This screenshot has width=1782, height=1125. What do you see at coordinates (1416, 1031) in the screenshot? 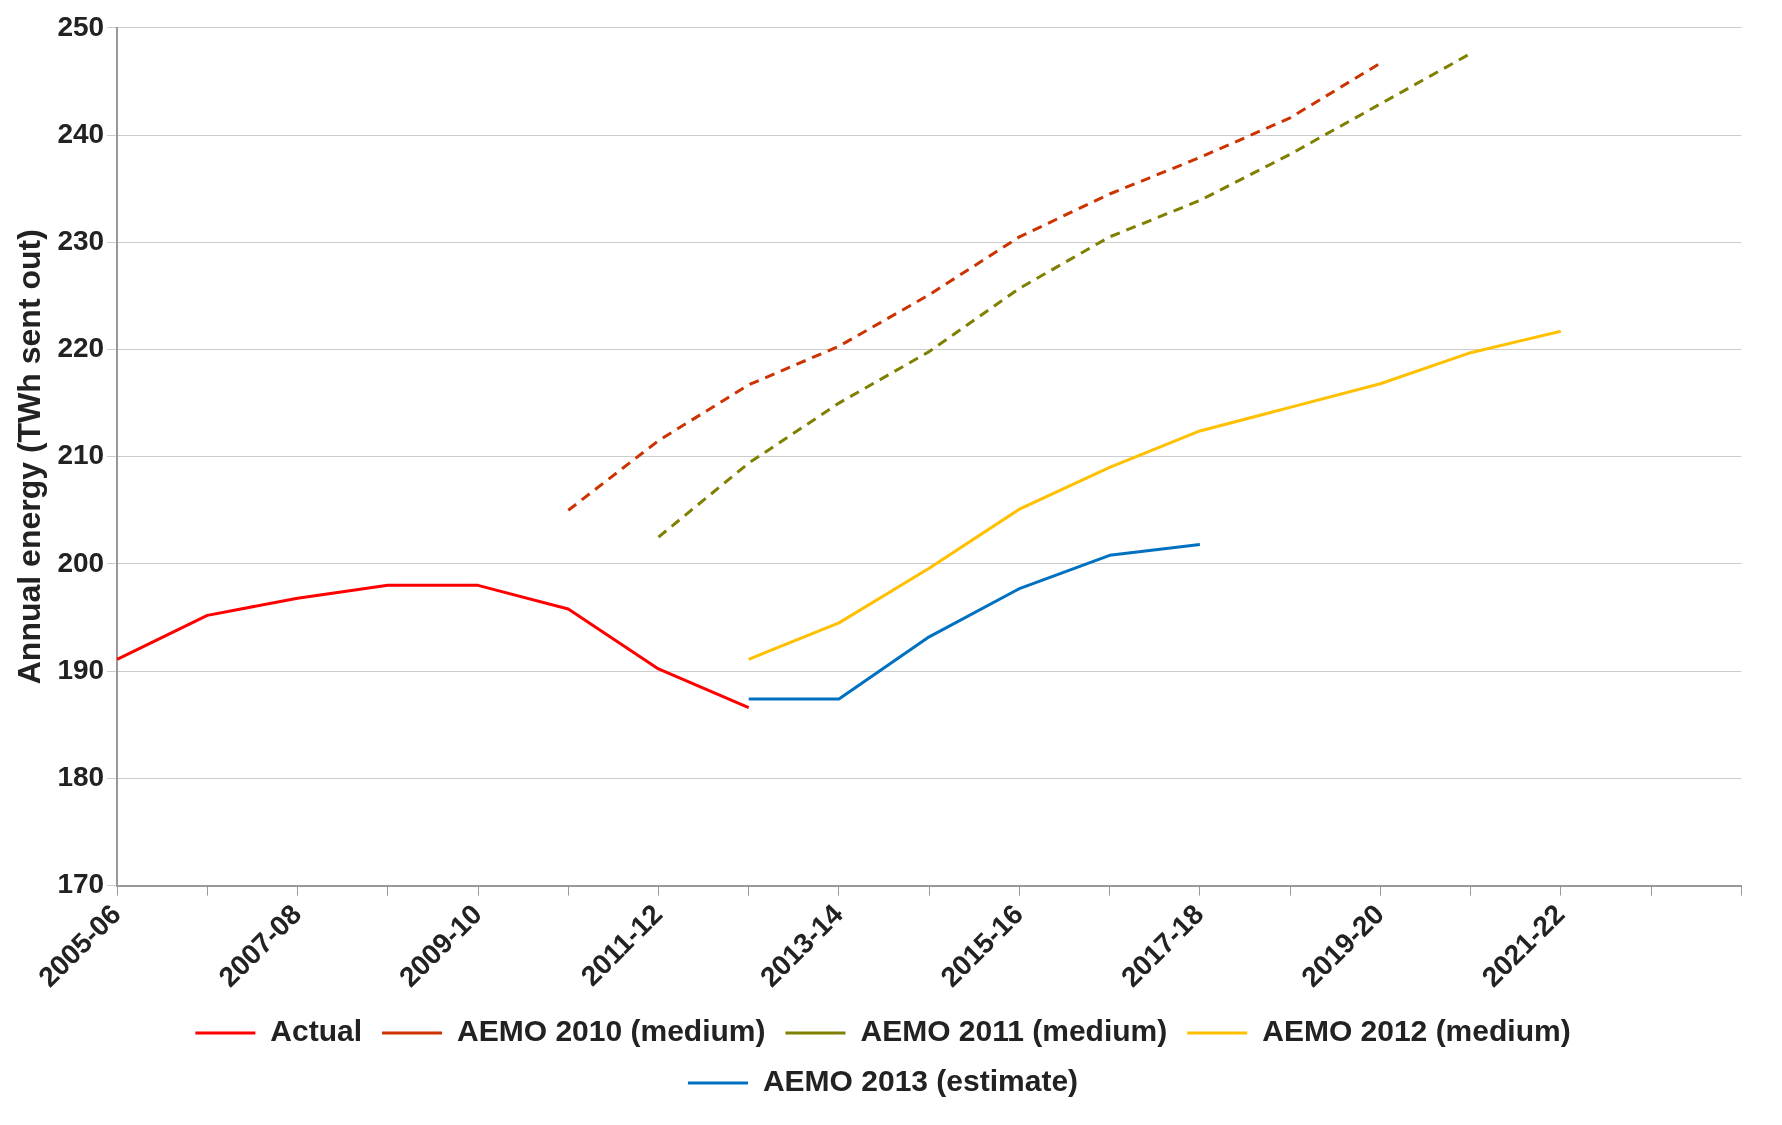
I see `legend-label: AEMO 2012 (medium)` at bounding box center [1416, 1031].